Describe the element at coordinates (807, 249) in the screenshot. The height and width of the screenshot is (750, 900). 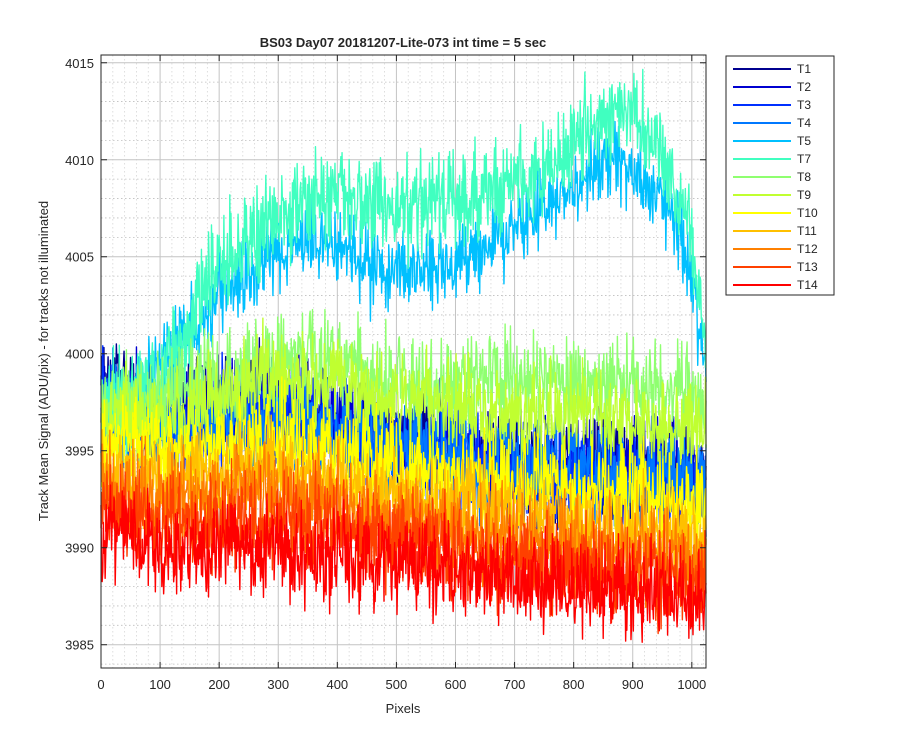
I see `legend-label-t12: T12` at that location.